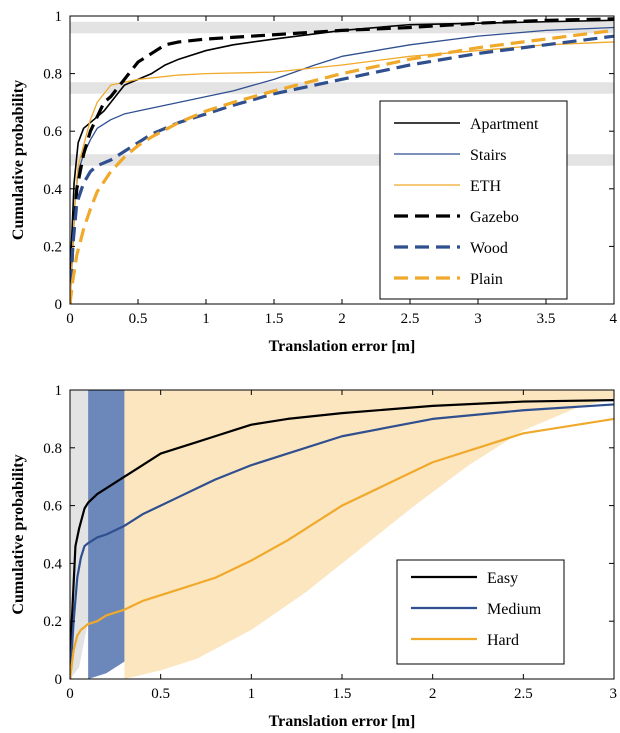  I want to click on legend-label-stairs: Stairs, so click(488, 155).